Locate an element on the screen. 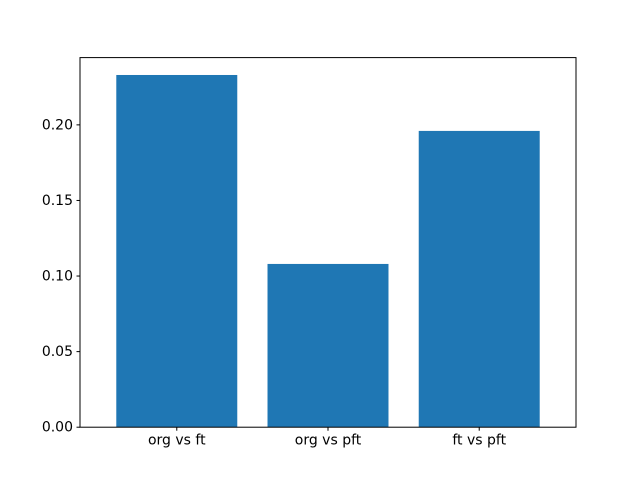  x-tick-label: ft vs pft is located at coordinates (479, 441).